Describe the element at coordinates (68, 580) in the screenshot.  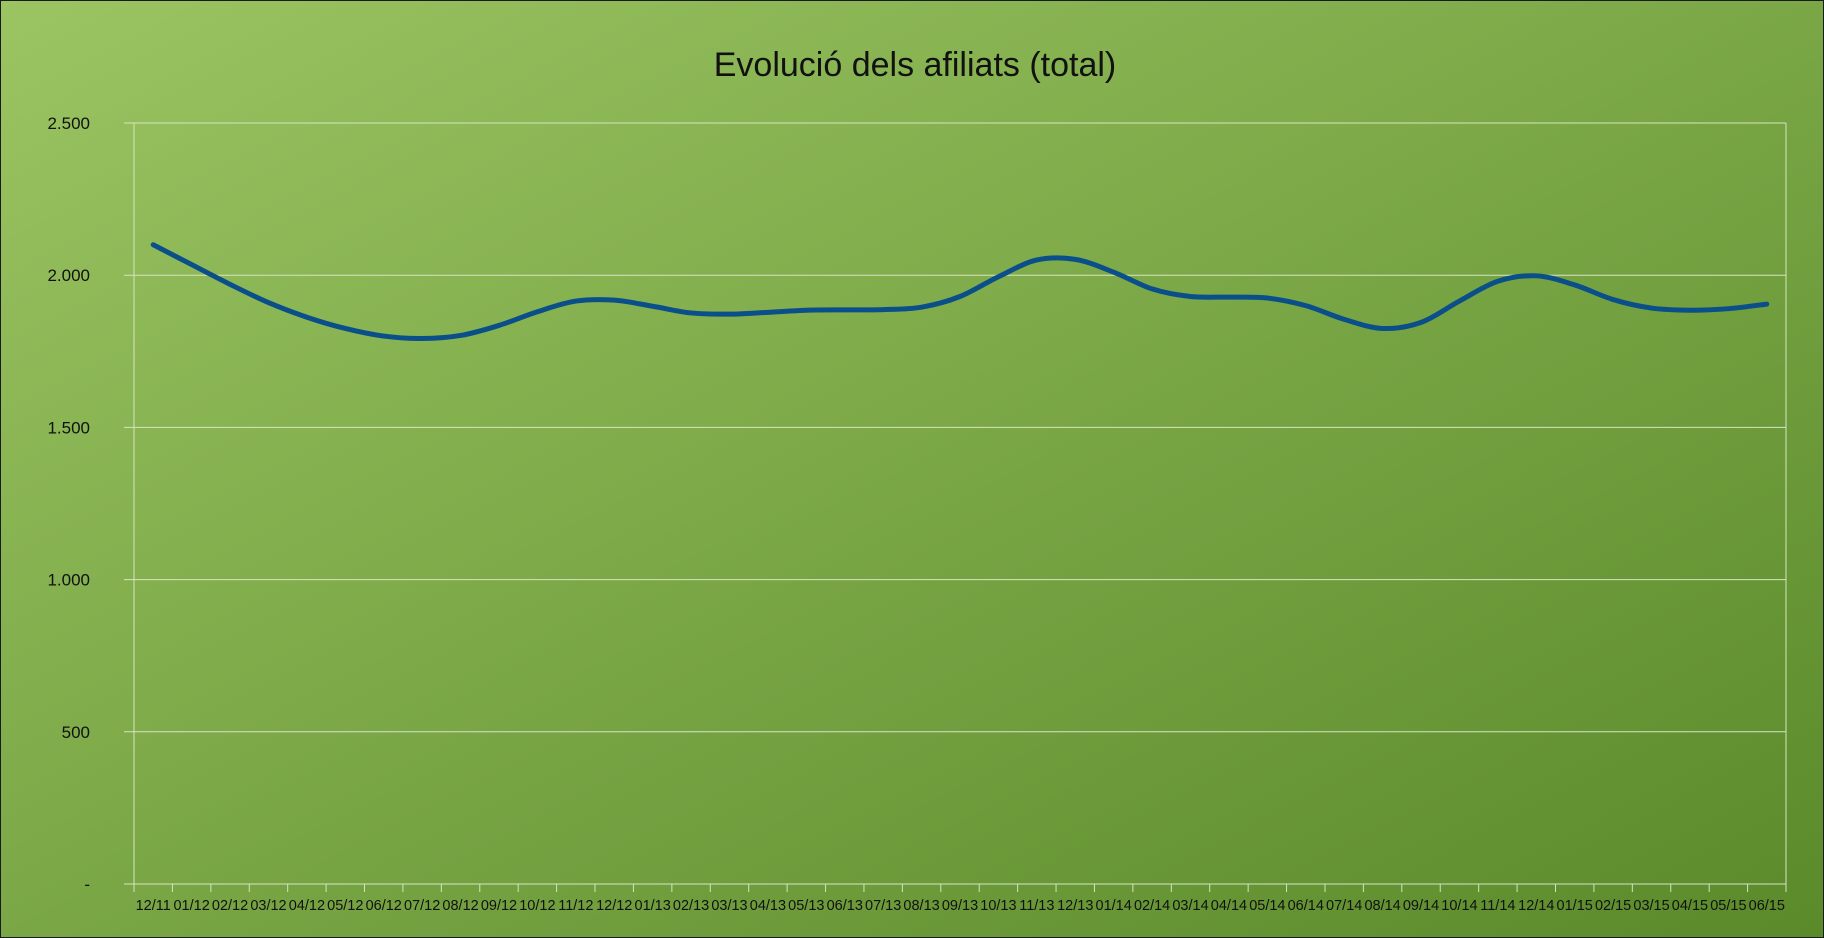
I see `y-tick-label: 1.000` at that location.